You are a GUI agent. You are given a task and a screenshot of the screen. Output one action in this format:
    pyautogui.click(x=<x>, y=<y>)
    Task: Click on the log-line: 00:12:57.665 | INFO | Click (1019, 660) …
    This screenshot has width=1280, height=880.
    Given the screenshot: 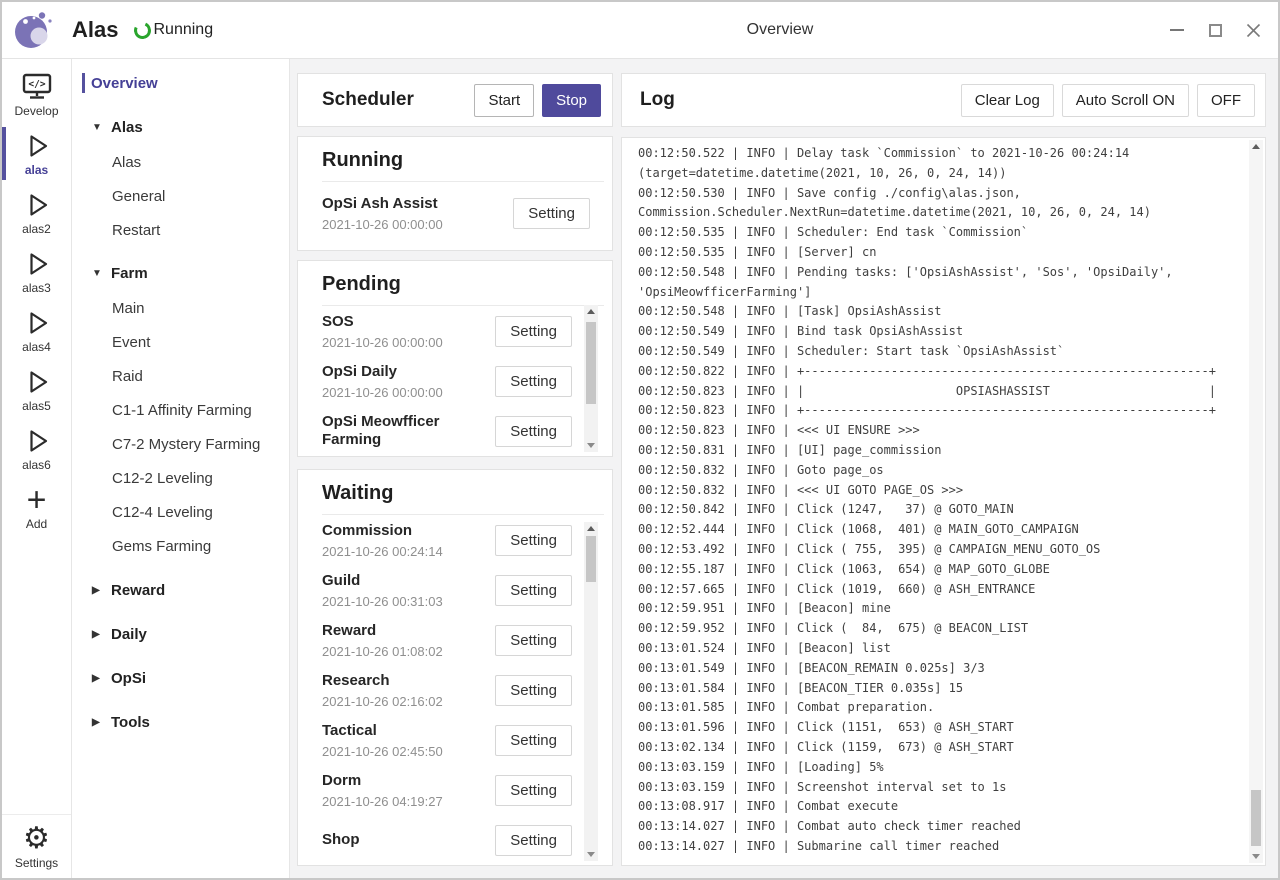 What is the action you would take?
    pyautogui.click(x=837, y=588)
    